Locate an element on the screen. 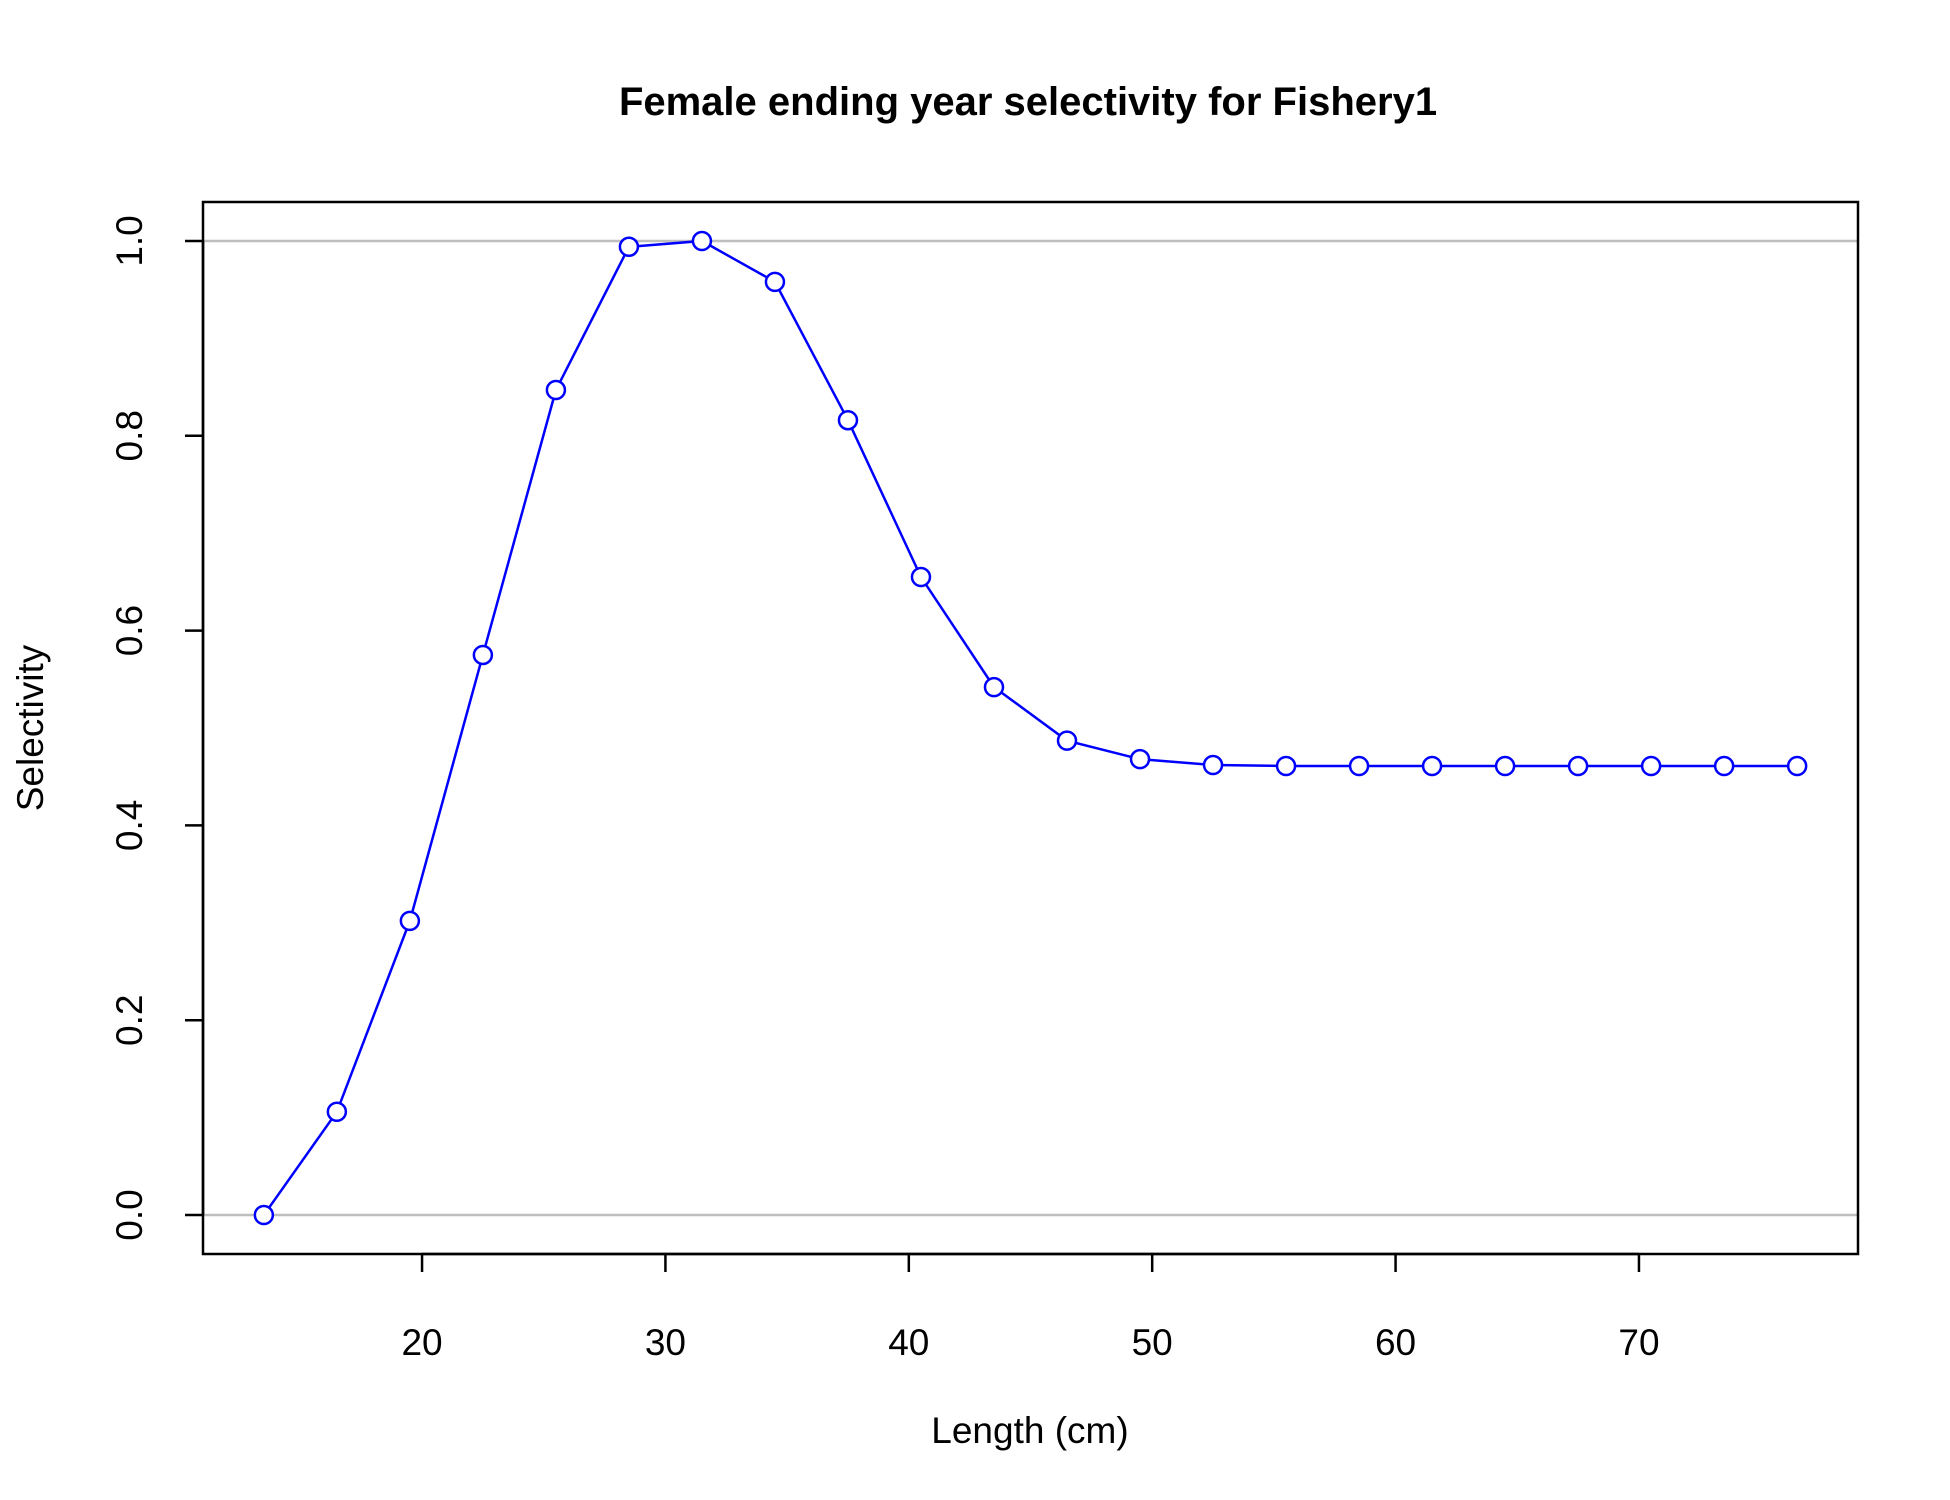 The image size is (1950, 1500). y-tick-label: 0.0 is located at coordinates (129, 1214).